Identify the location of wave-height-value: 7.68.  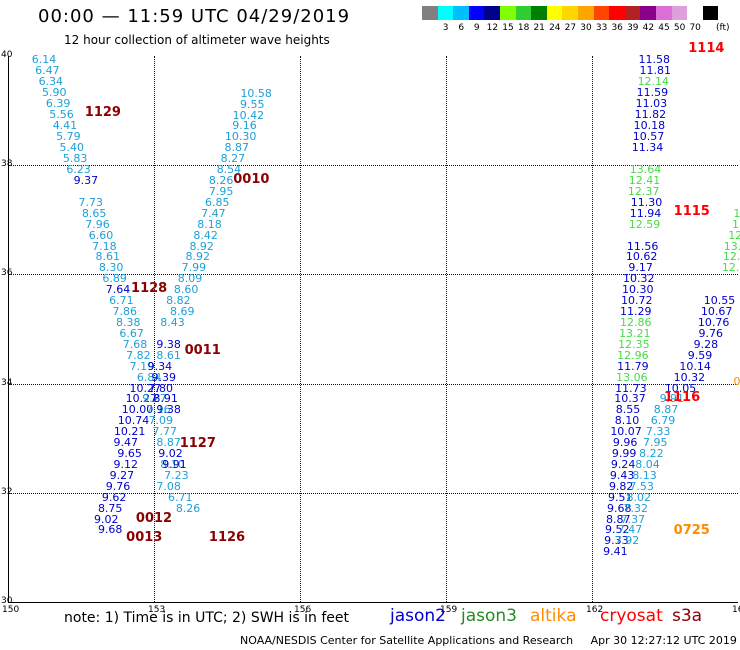
(135, 344).